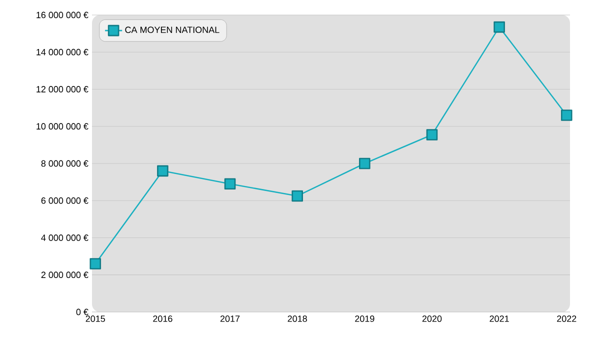  Describe the element at coordinates (162, 319) in the screenshot. I see `x-tick-label: 2016` at that location.